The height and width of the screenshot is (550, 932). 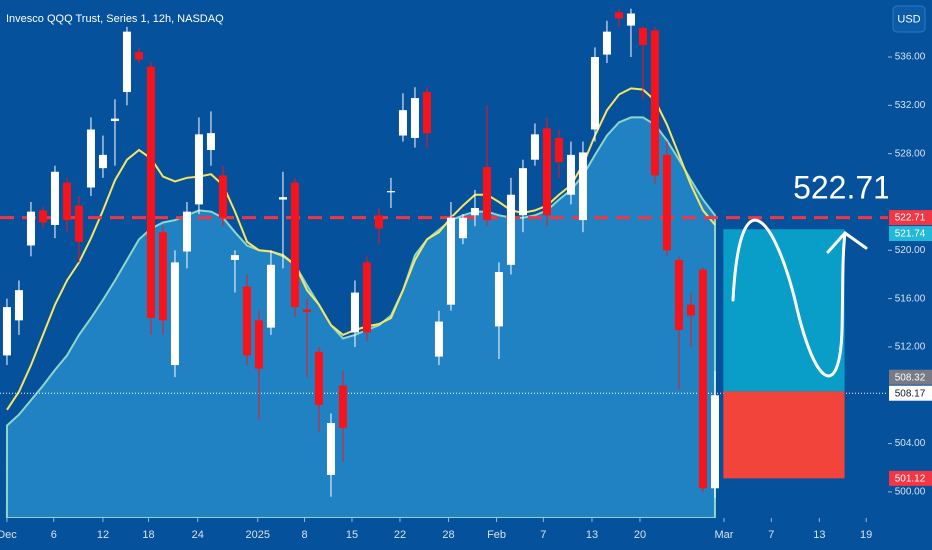 What do you see at coordinates (448, 535) in the screenshot?
I see `x-tick-label: 28` at bounding box center [448, 535].